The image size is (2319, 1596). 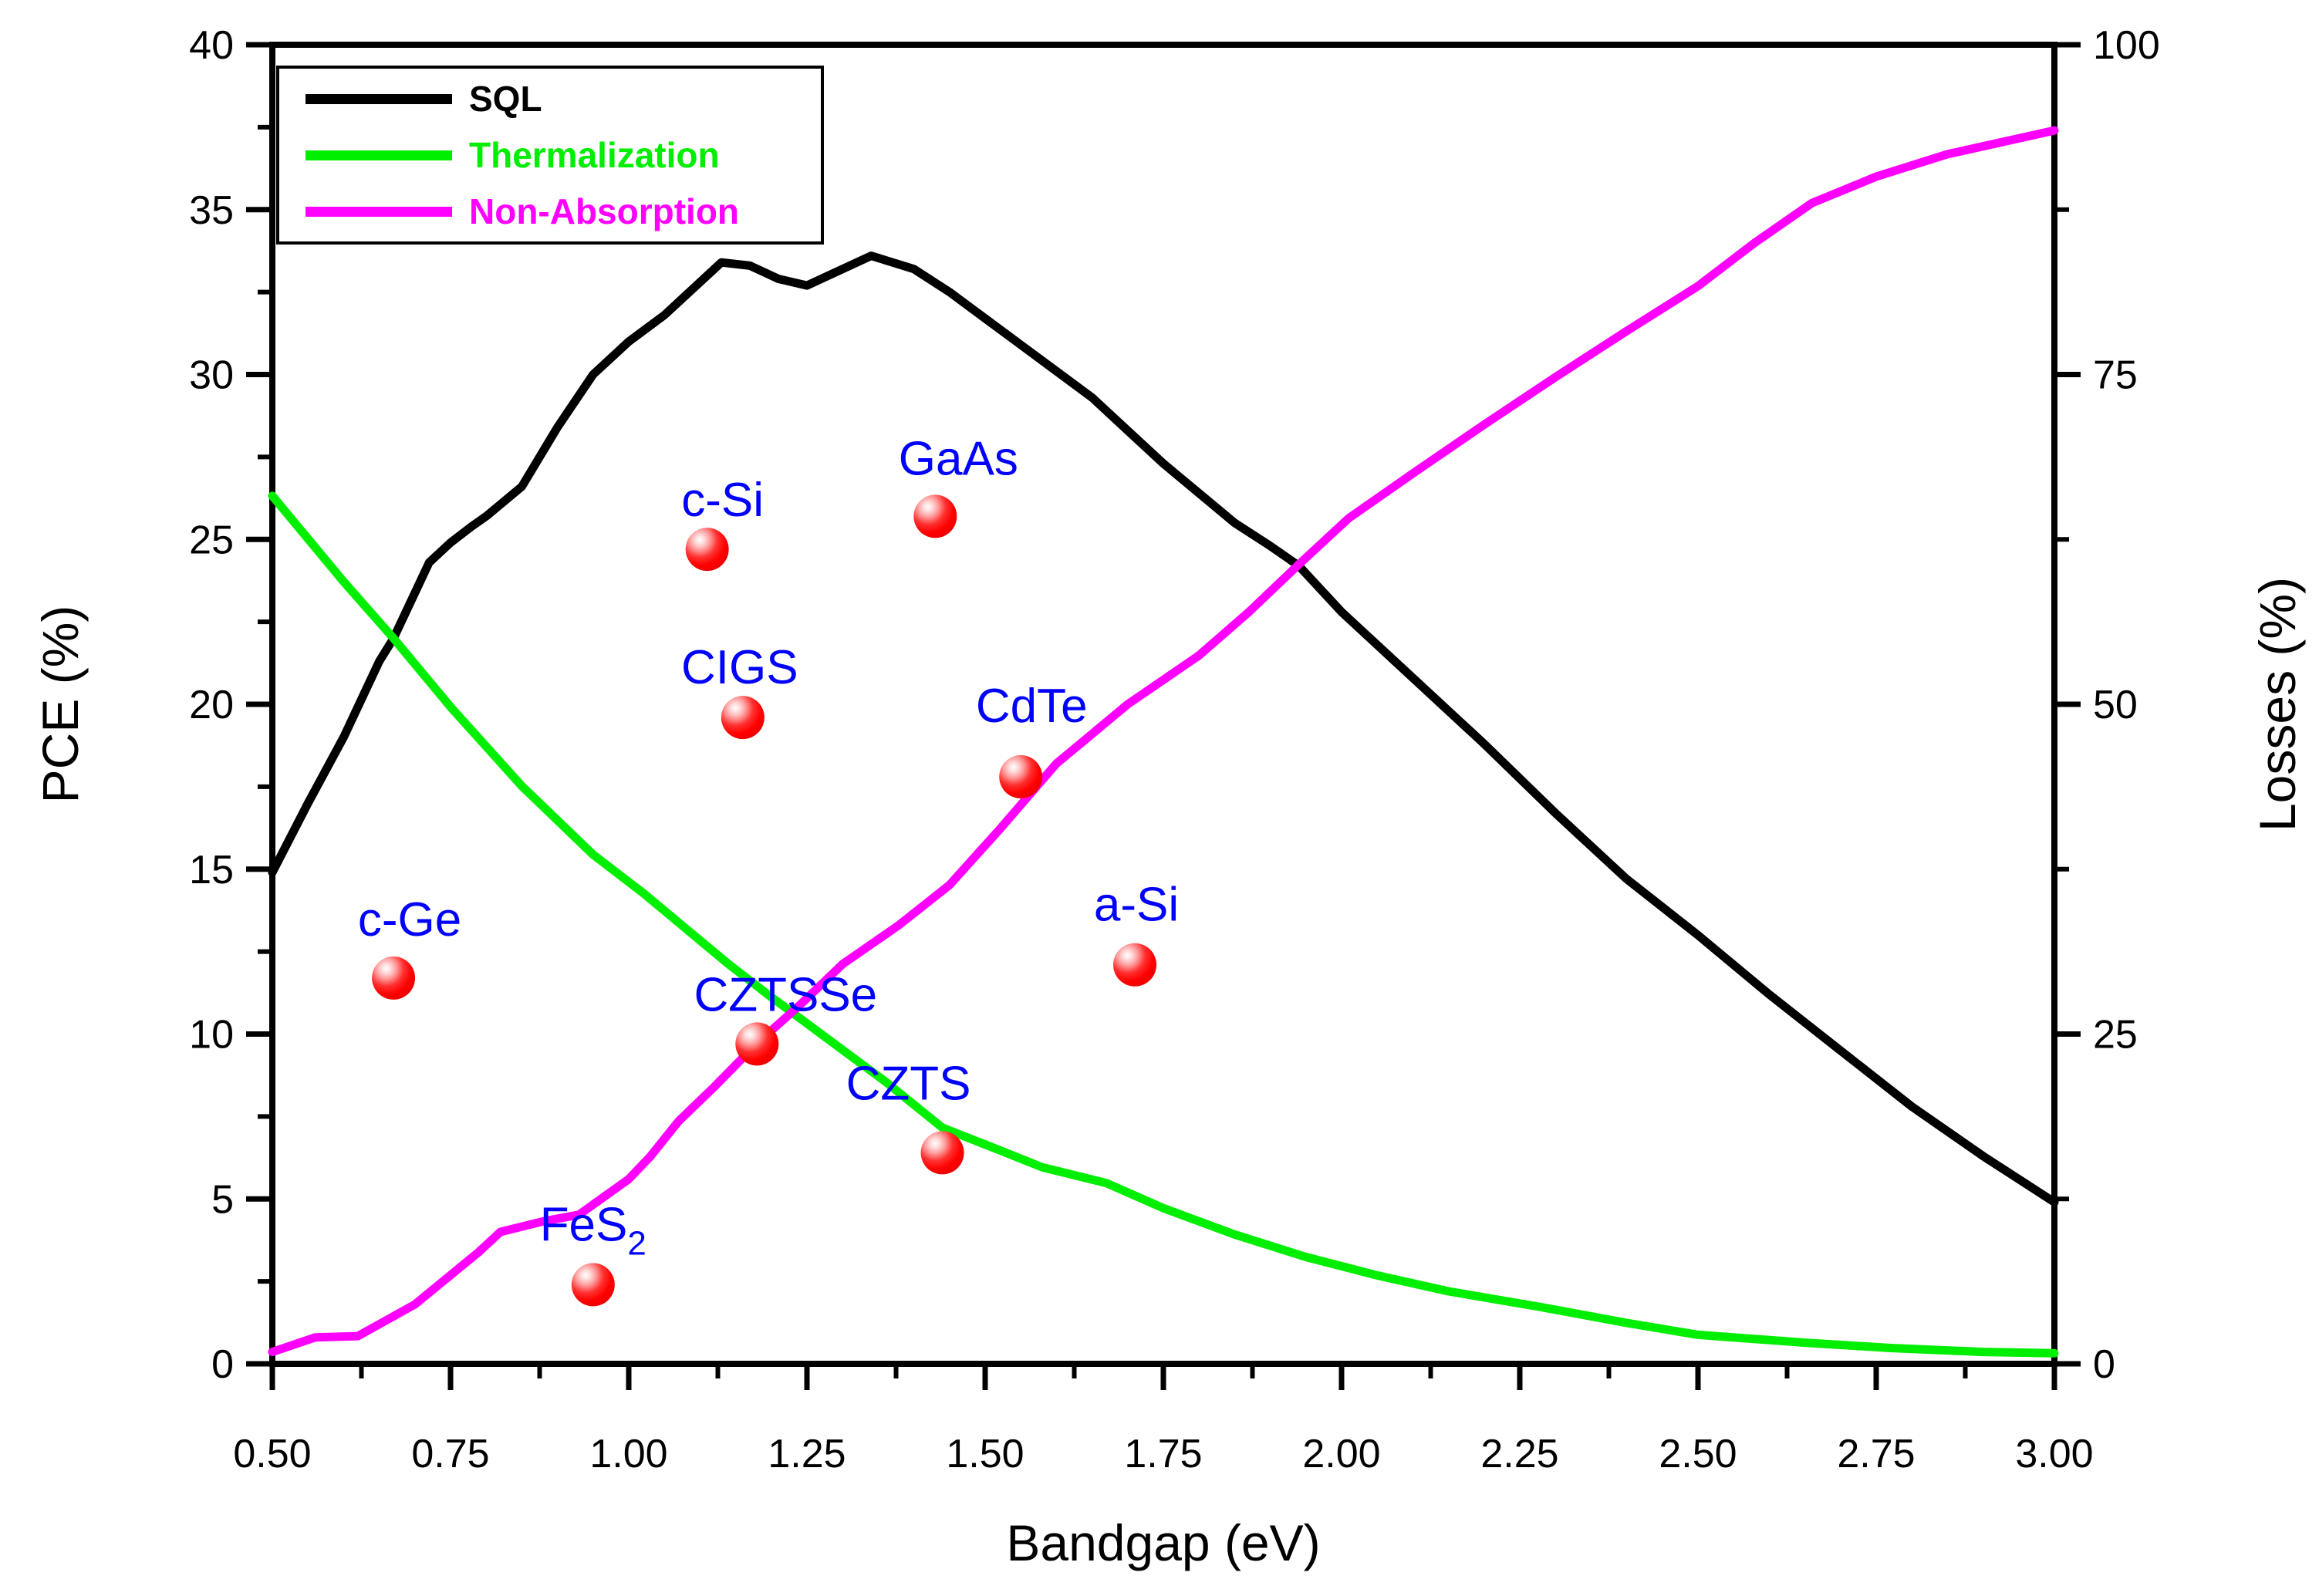 What do you see at coordinates (1519, 1454) in the screenshot?
I see `x-axis-tick-label: 2.25` at bounding box center [1519, 1454].